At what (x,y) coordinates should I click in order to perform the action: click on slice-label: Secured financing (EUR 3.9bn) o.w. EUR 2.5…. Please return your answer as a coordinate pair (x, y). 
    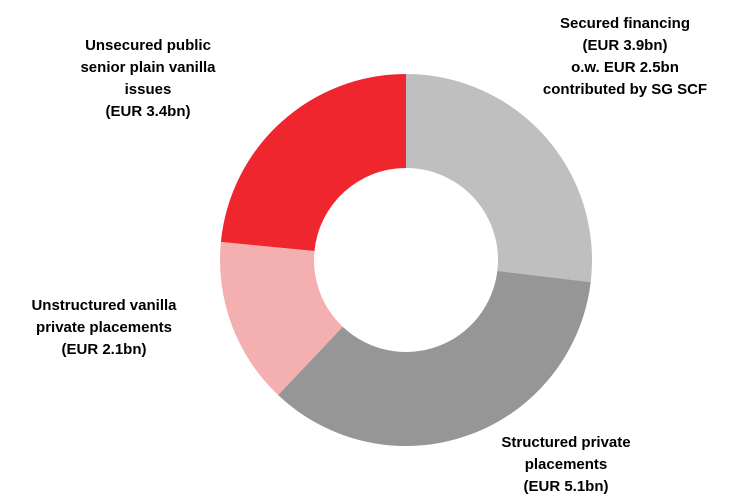
    Looking at the image, I should click on (625, 56).